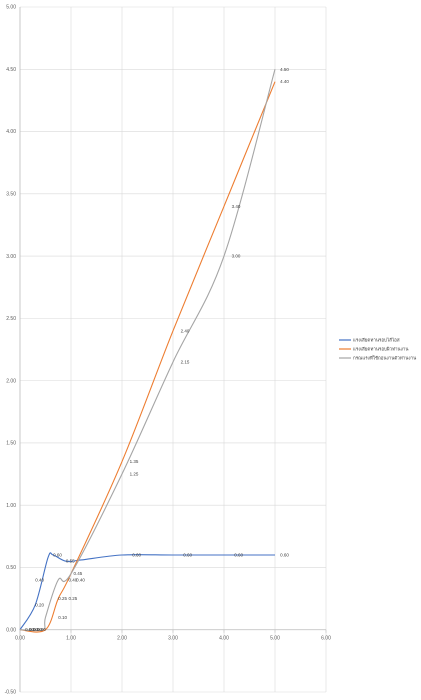 The image size is (421, 700). What do you see at coordinates (326, 639) in the screenshot?
I see `x-tick-label: 6.00` at bounding box center [326, 639].